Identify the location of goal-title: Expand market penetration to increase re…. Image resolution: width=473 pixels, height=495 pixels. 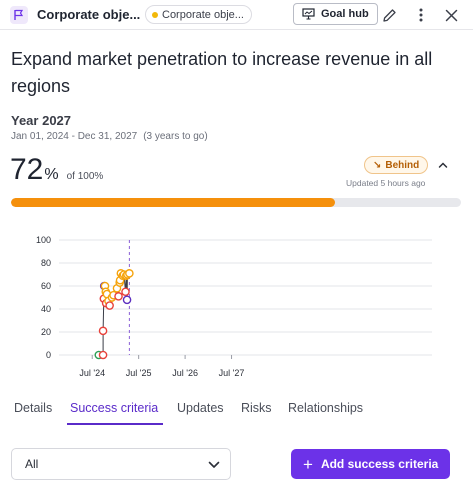
(222, 72).